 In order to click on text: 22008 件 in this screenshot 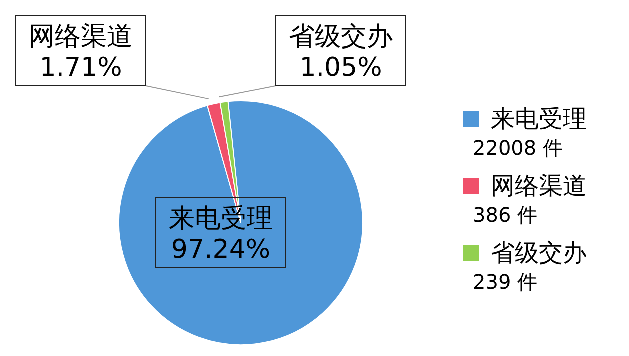, I will do `click(518, 148)`.